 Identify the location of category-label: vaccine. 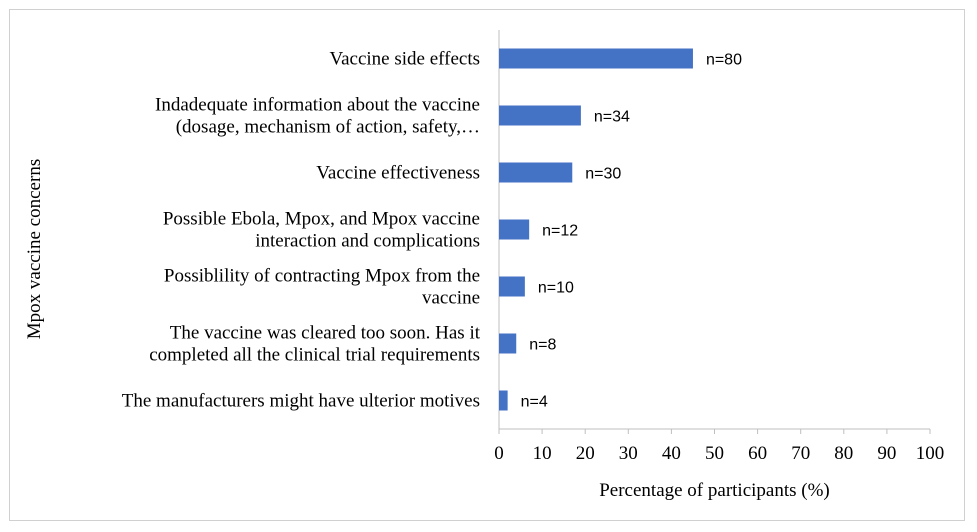
(451, 298).